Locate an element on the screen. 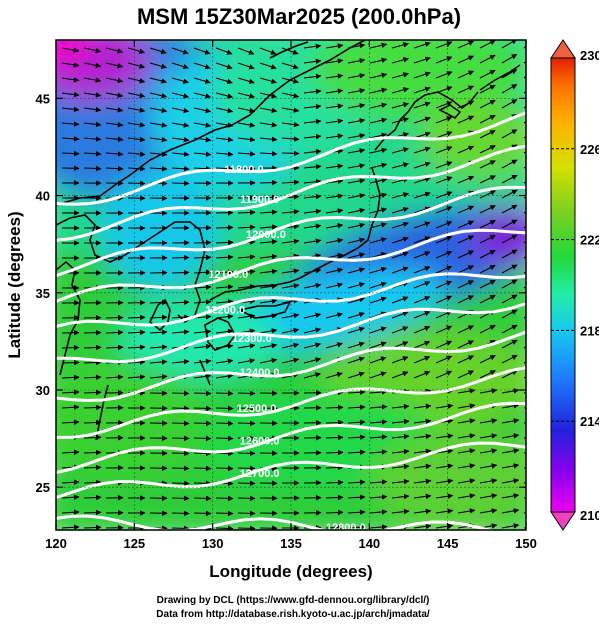 This screenshot has height=625, width=599. y-tick-label: 35 is located at coordinates (43, 293).